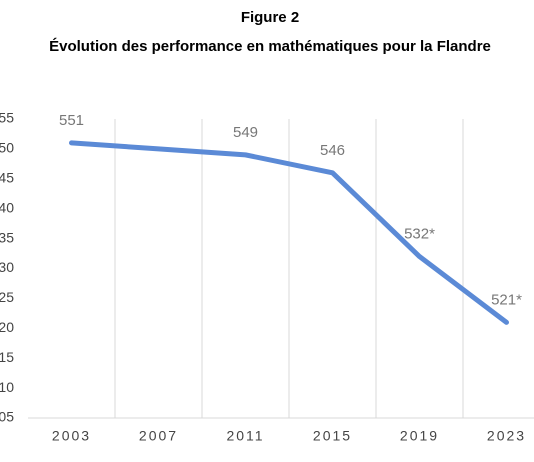 This screenshot has width=534, height=462. Describe the element at coordinates (332, 436) in the screenshot. I see `x-tick-label: 2015` at that location.